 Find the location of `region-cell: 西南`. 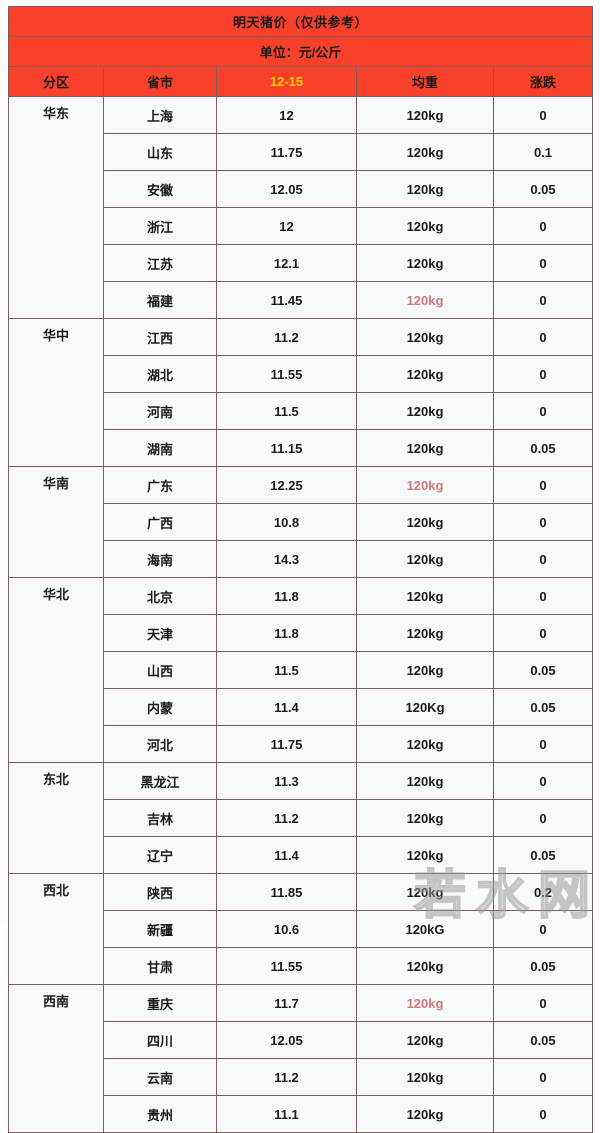

region-cell: 西南 is located at coordinates (56, 1058).